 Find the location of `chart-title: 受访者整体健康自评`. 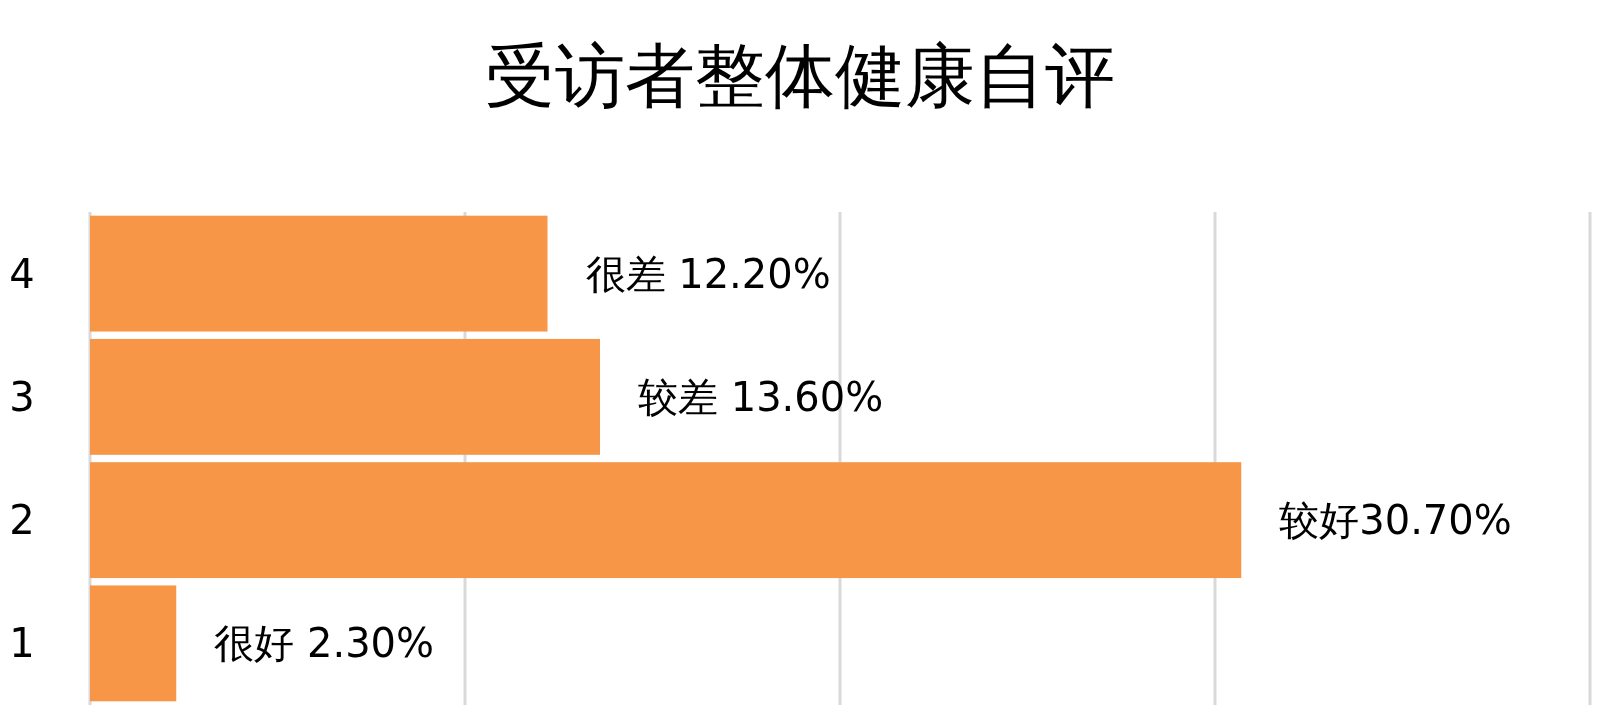

chart-title: 受访者整体健康自评 is located at coordinates (800, 76).